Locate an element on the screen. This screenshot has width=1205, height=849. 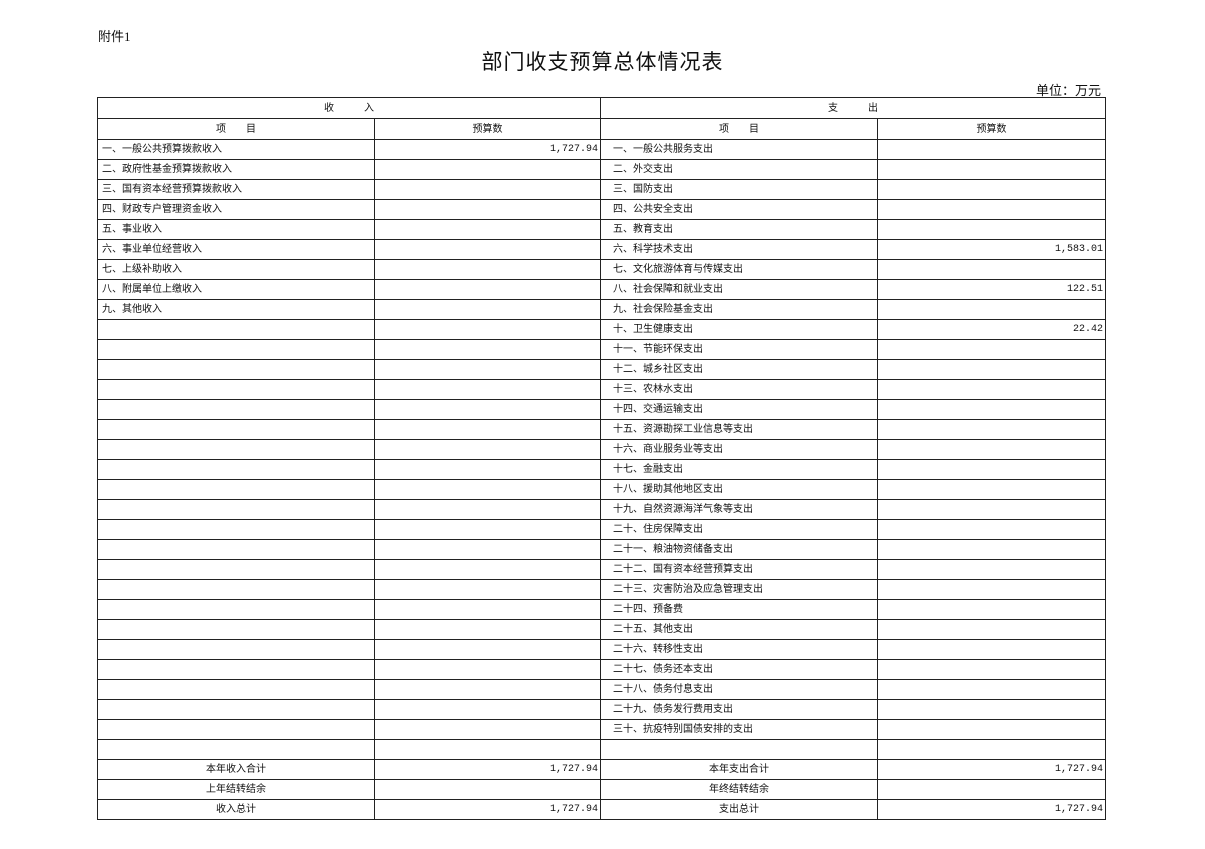
income-item-name: 三、国有资本经营预算拨款收入 is located at coordinates (236, 189).